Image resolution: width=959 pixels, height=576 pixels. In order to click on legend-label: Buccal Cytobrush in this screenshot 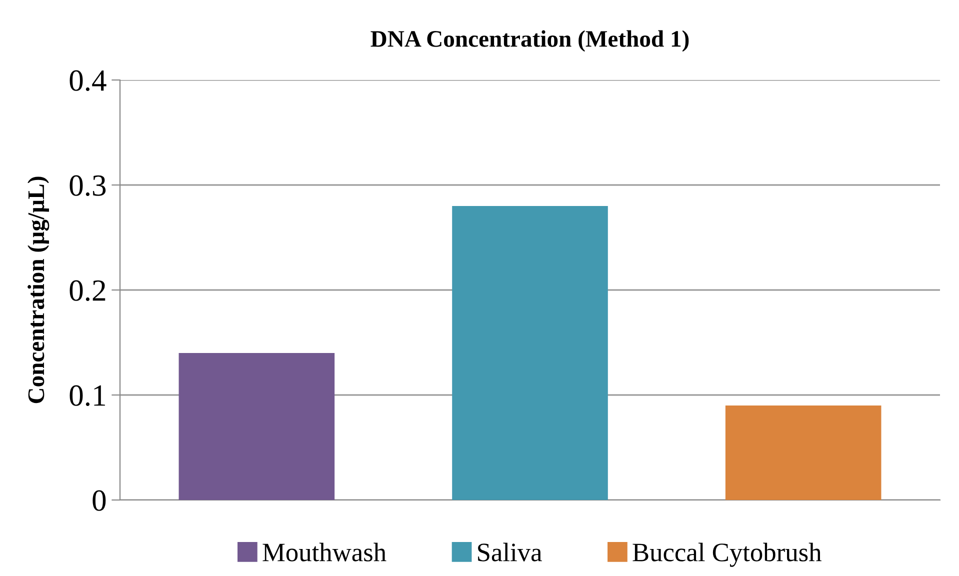, I will do `click(727, 554)`.